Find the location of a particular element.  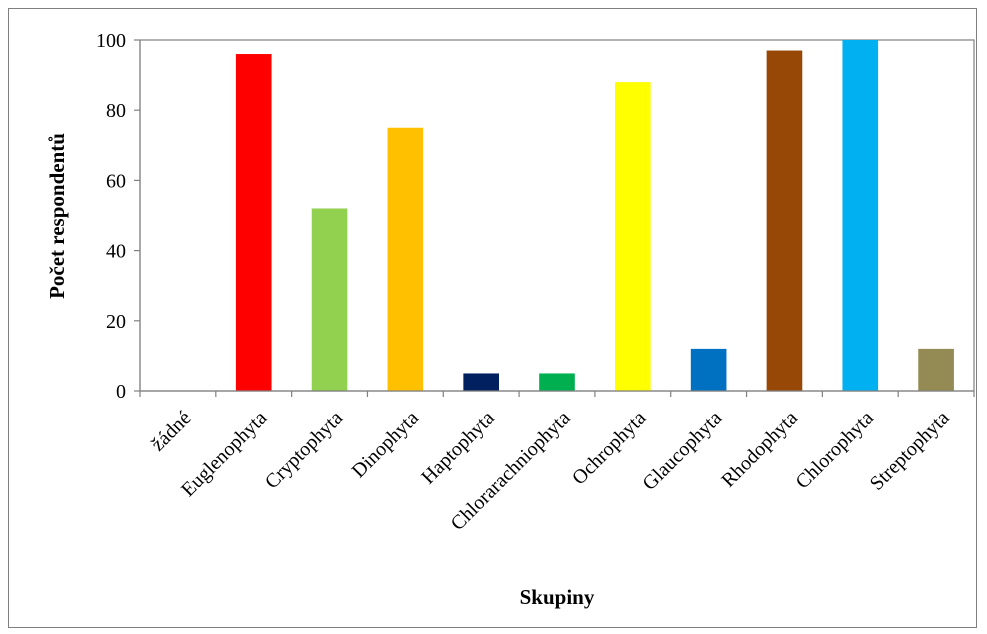

x-tick-label: žádné is located at coordinates (171, 431).